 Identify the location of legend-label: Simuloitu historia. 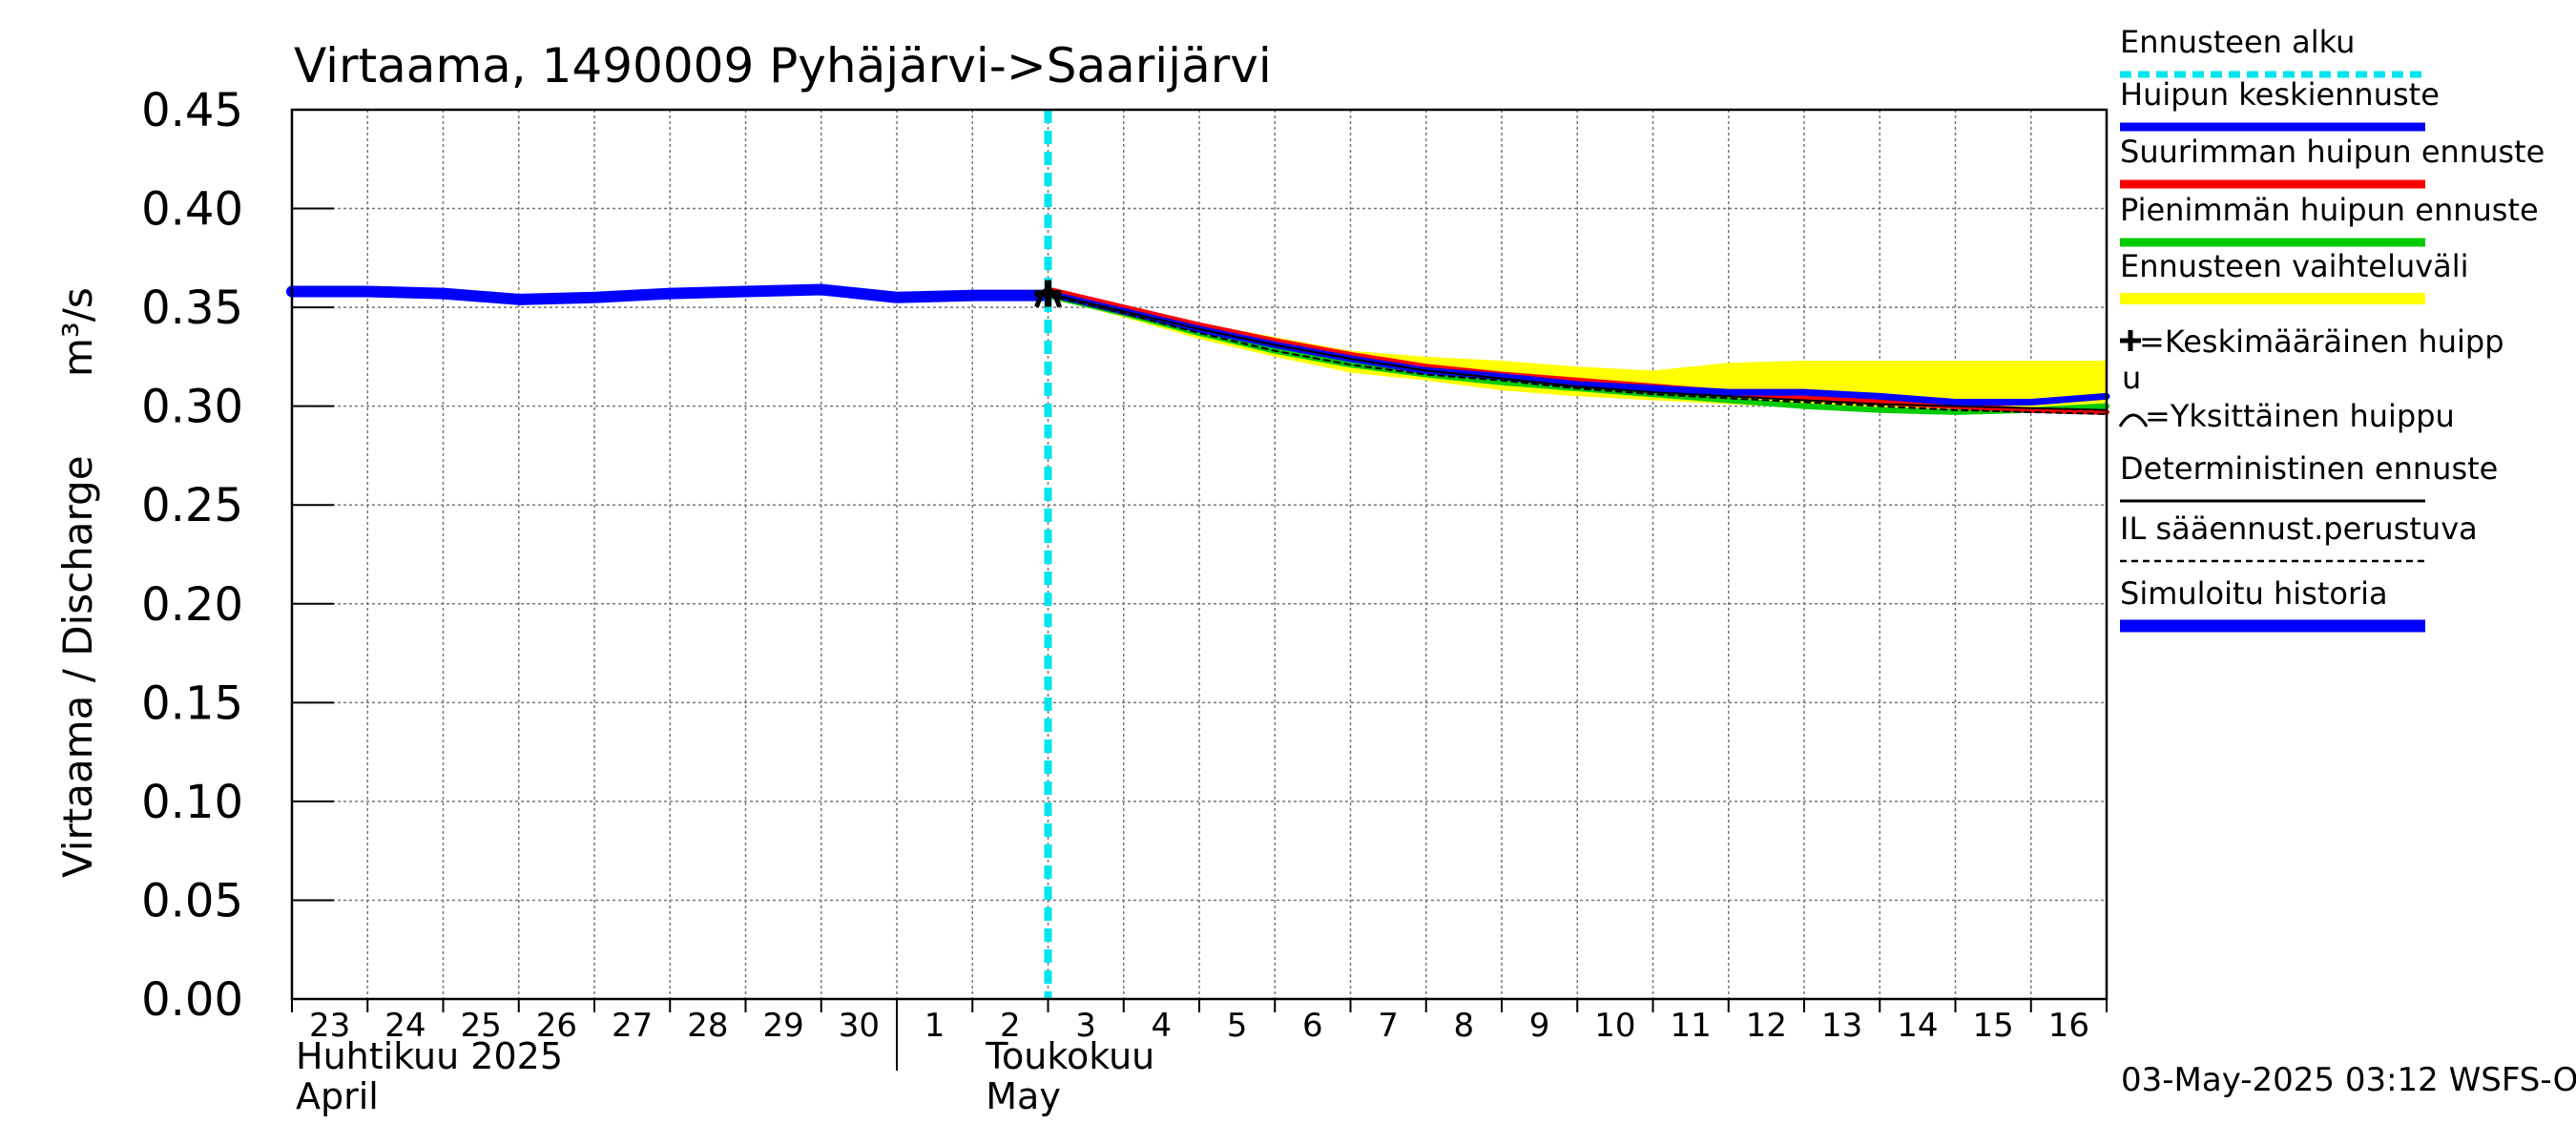
(2254, 594).